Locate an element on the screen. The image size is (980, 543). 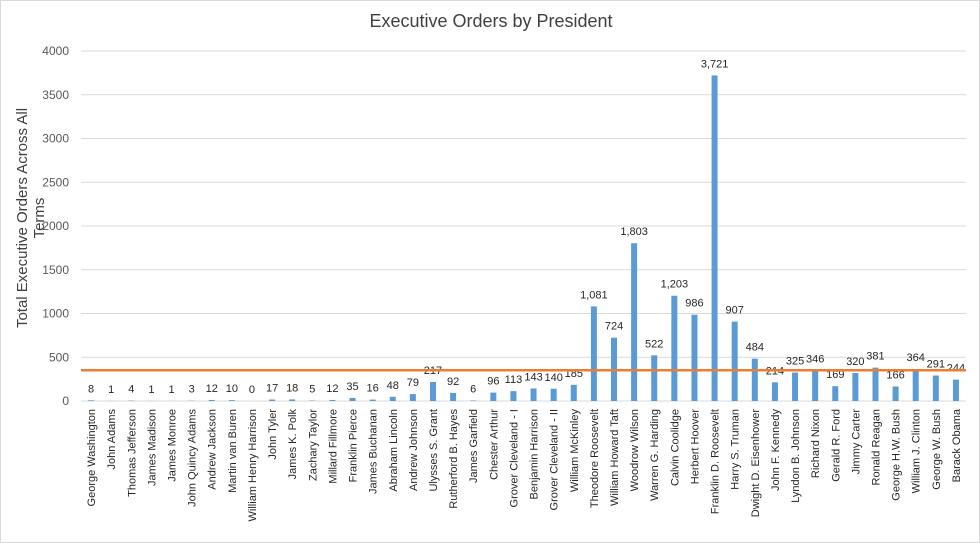
data-label: 96 is located at coordinates (493, 382).